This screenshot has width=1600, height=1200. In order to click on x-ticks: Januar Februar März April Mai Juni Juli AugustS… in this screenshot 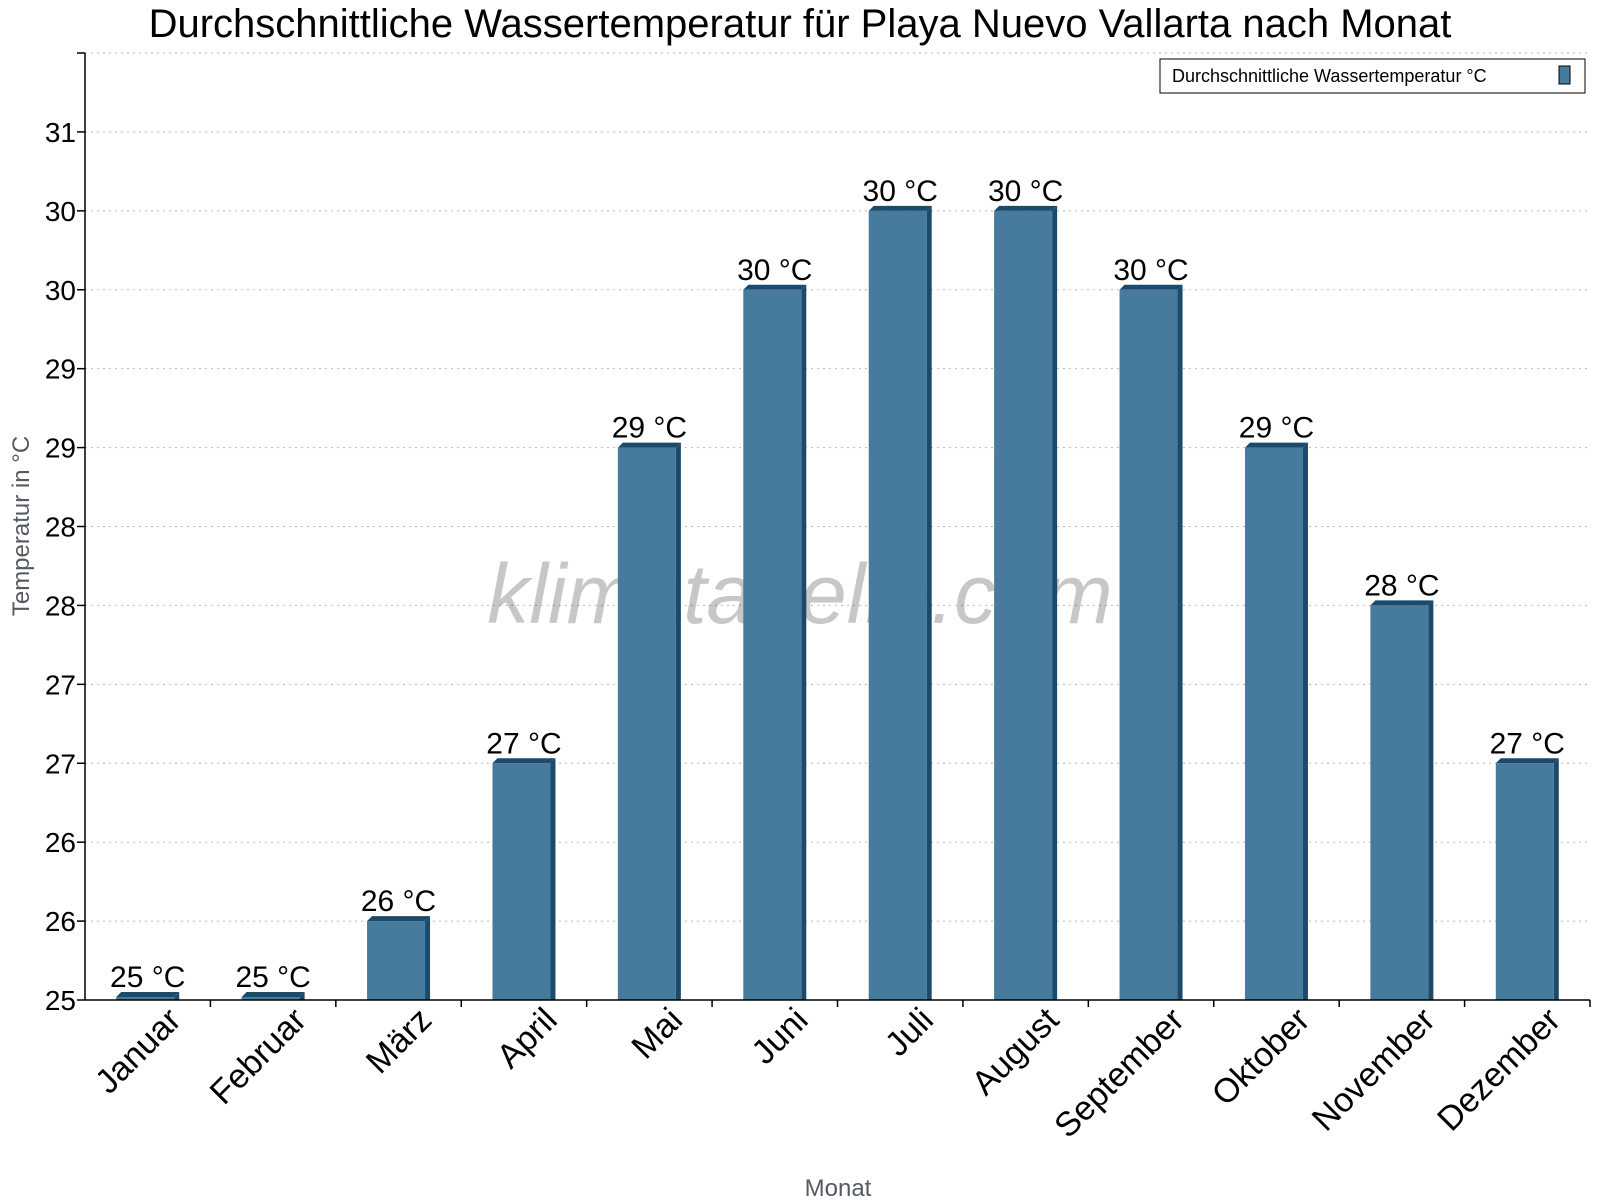, I will do `click(839, 1072)`.